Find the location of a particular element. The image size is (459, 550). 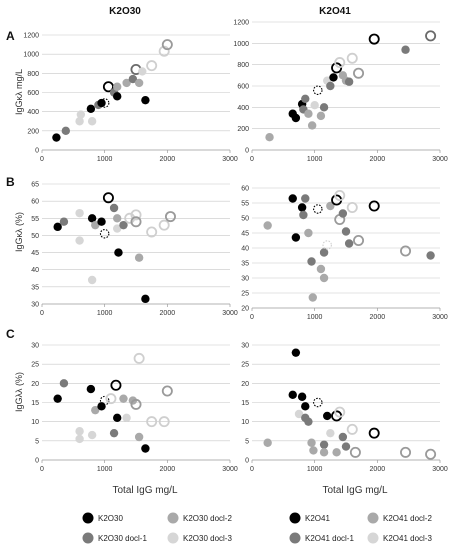

legend-item-k2o30-docl-3: K2O30 docl-3 is located at coordinates (199, 538).